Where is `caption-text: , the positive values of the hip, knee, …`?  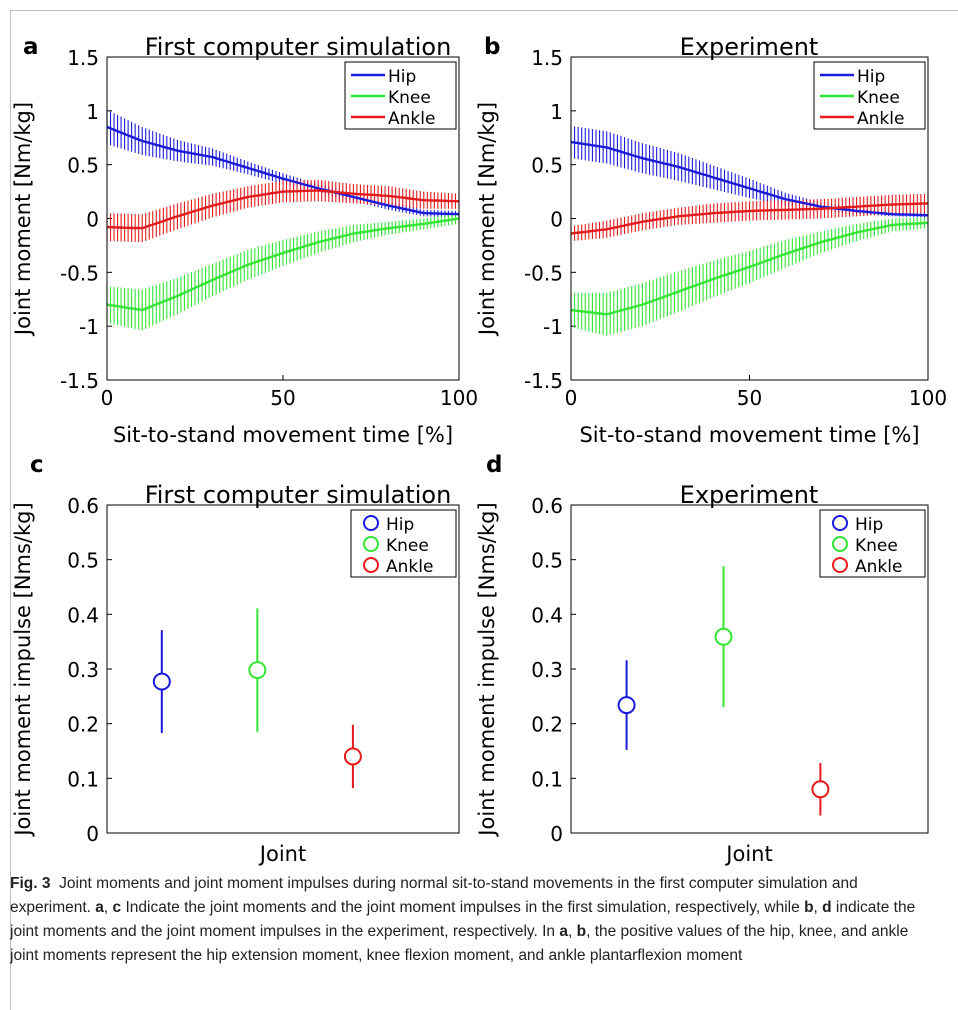
caption-text: , the positive values of the hip, knee, … is located at coordinates (459, 943).